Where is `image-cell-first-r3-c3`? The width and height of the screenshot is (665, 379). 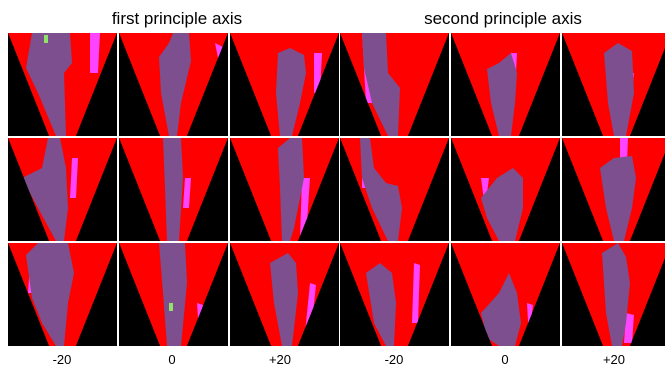 image-cell-first-r3-c3 is located at coordinates (284, 294).